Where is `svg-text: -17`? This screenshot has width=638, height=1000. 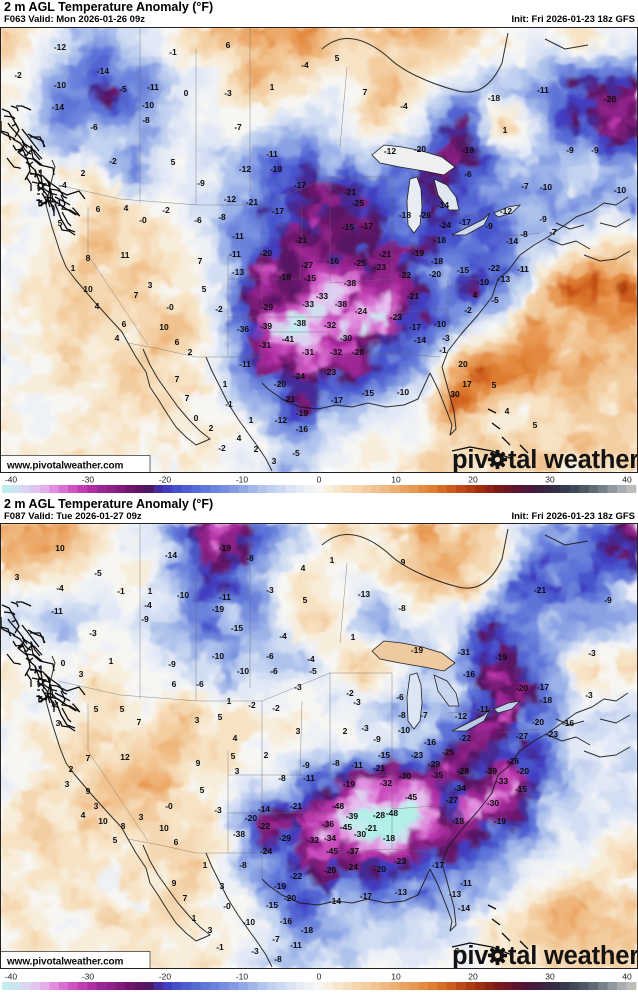
svg-text: -17 is located at coordinates (438, 865).